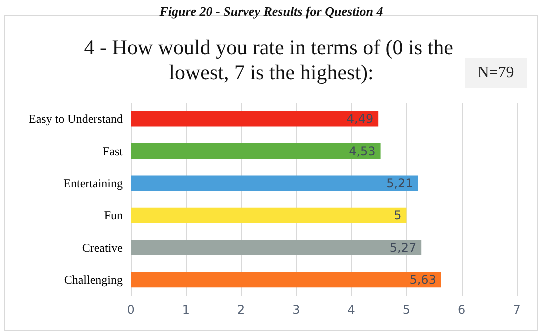 The image size is (543, 334). Describe the element at coordinates (296, 310) in the screenshot. I see `x-tick-label: 3` at that location.